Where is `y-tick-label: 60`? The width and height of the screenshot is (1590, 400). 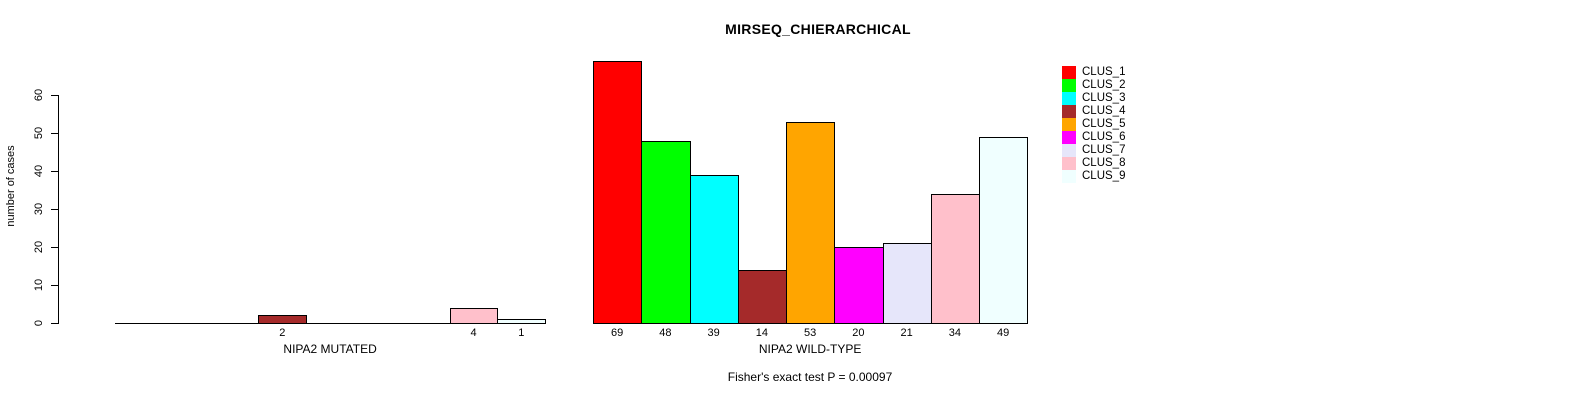 y-tick-label: 60 is located at coordinates (39, 95).